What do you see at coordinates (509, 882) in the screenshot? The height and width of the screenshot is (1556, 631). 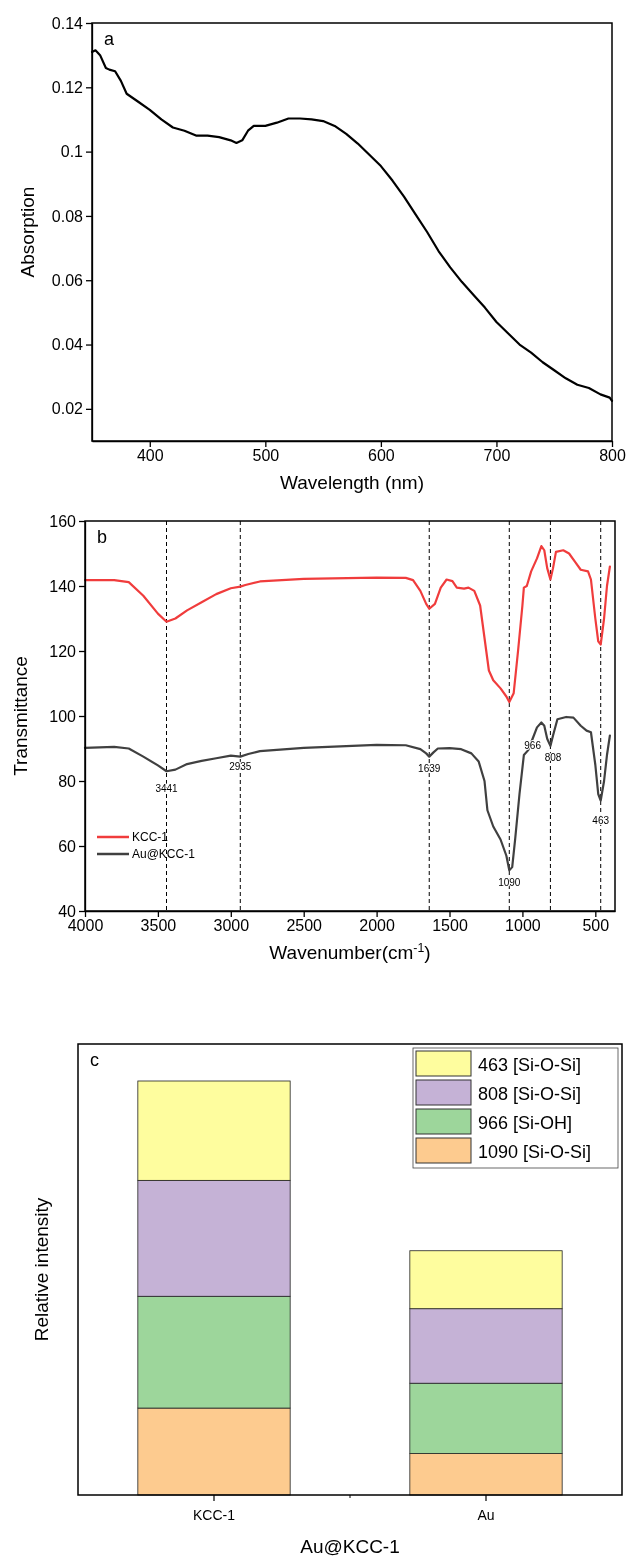 I see `annotation: 1090` at bounding box center [509, 882].